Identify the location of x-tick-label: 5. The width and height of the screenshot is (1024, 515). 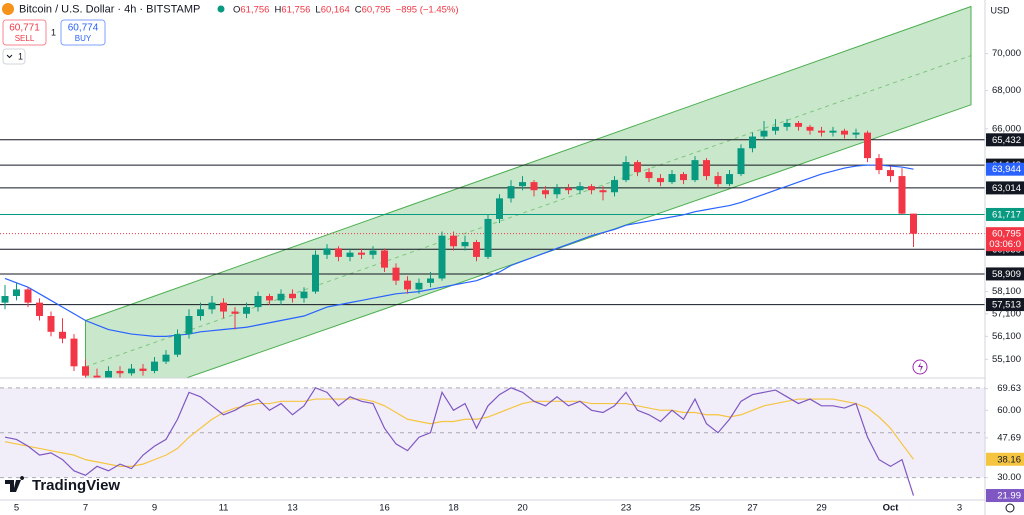
(16, 508).